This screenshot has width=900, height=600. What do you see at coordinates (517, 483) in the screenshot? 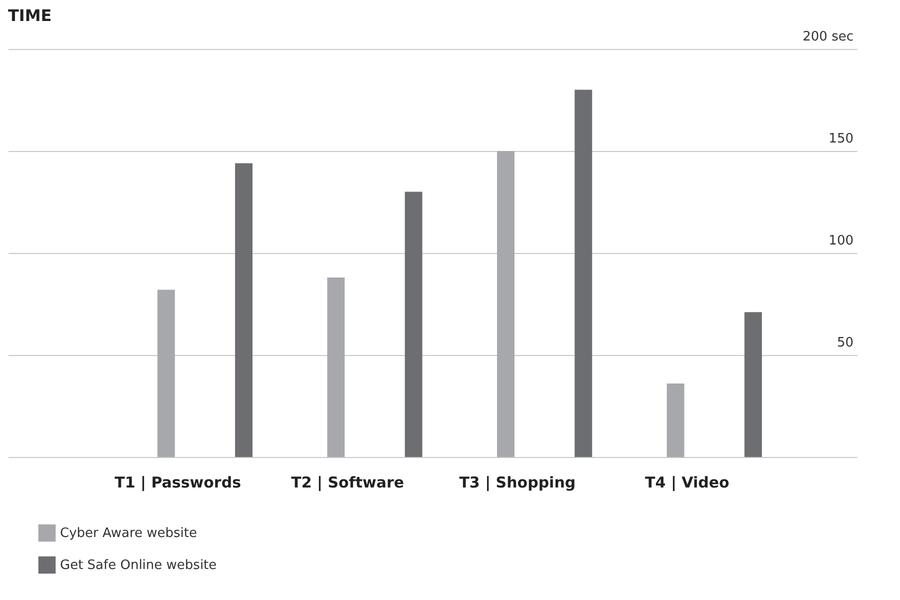
I see `x-tick-label: T3 | Shopping` at bounding box center [517, 483].